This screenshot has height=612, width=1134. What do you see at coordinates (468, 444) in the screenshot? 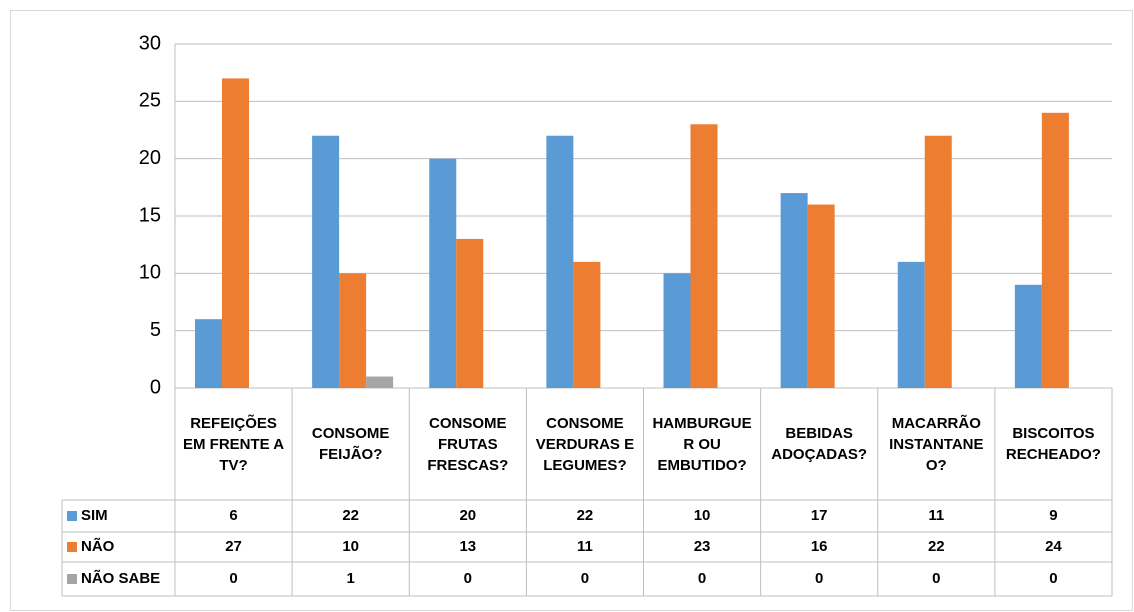
I see `x-tick-label: CONSOME FRUTAS FRESCAS?` at bounding box center [468, 444].